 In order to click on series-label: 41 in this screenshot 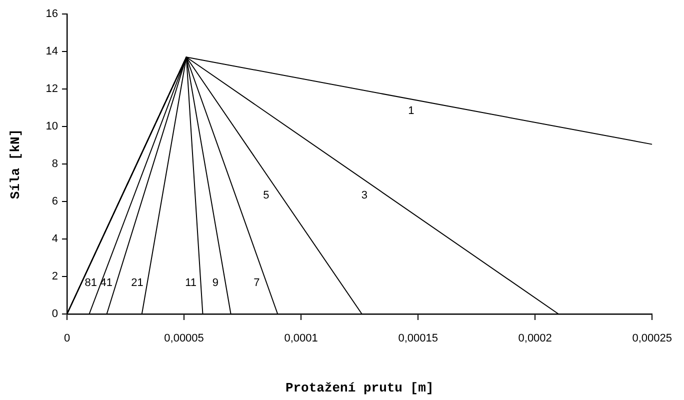, I will do `click(106, 283)`.